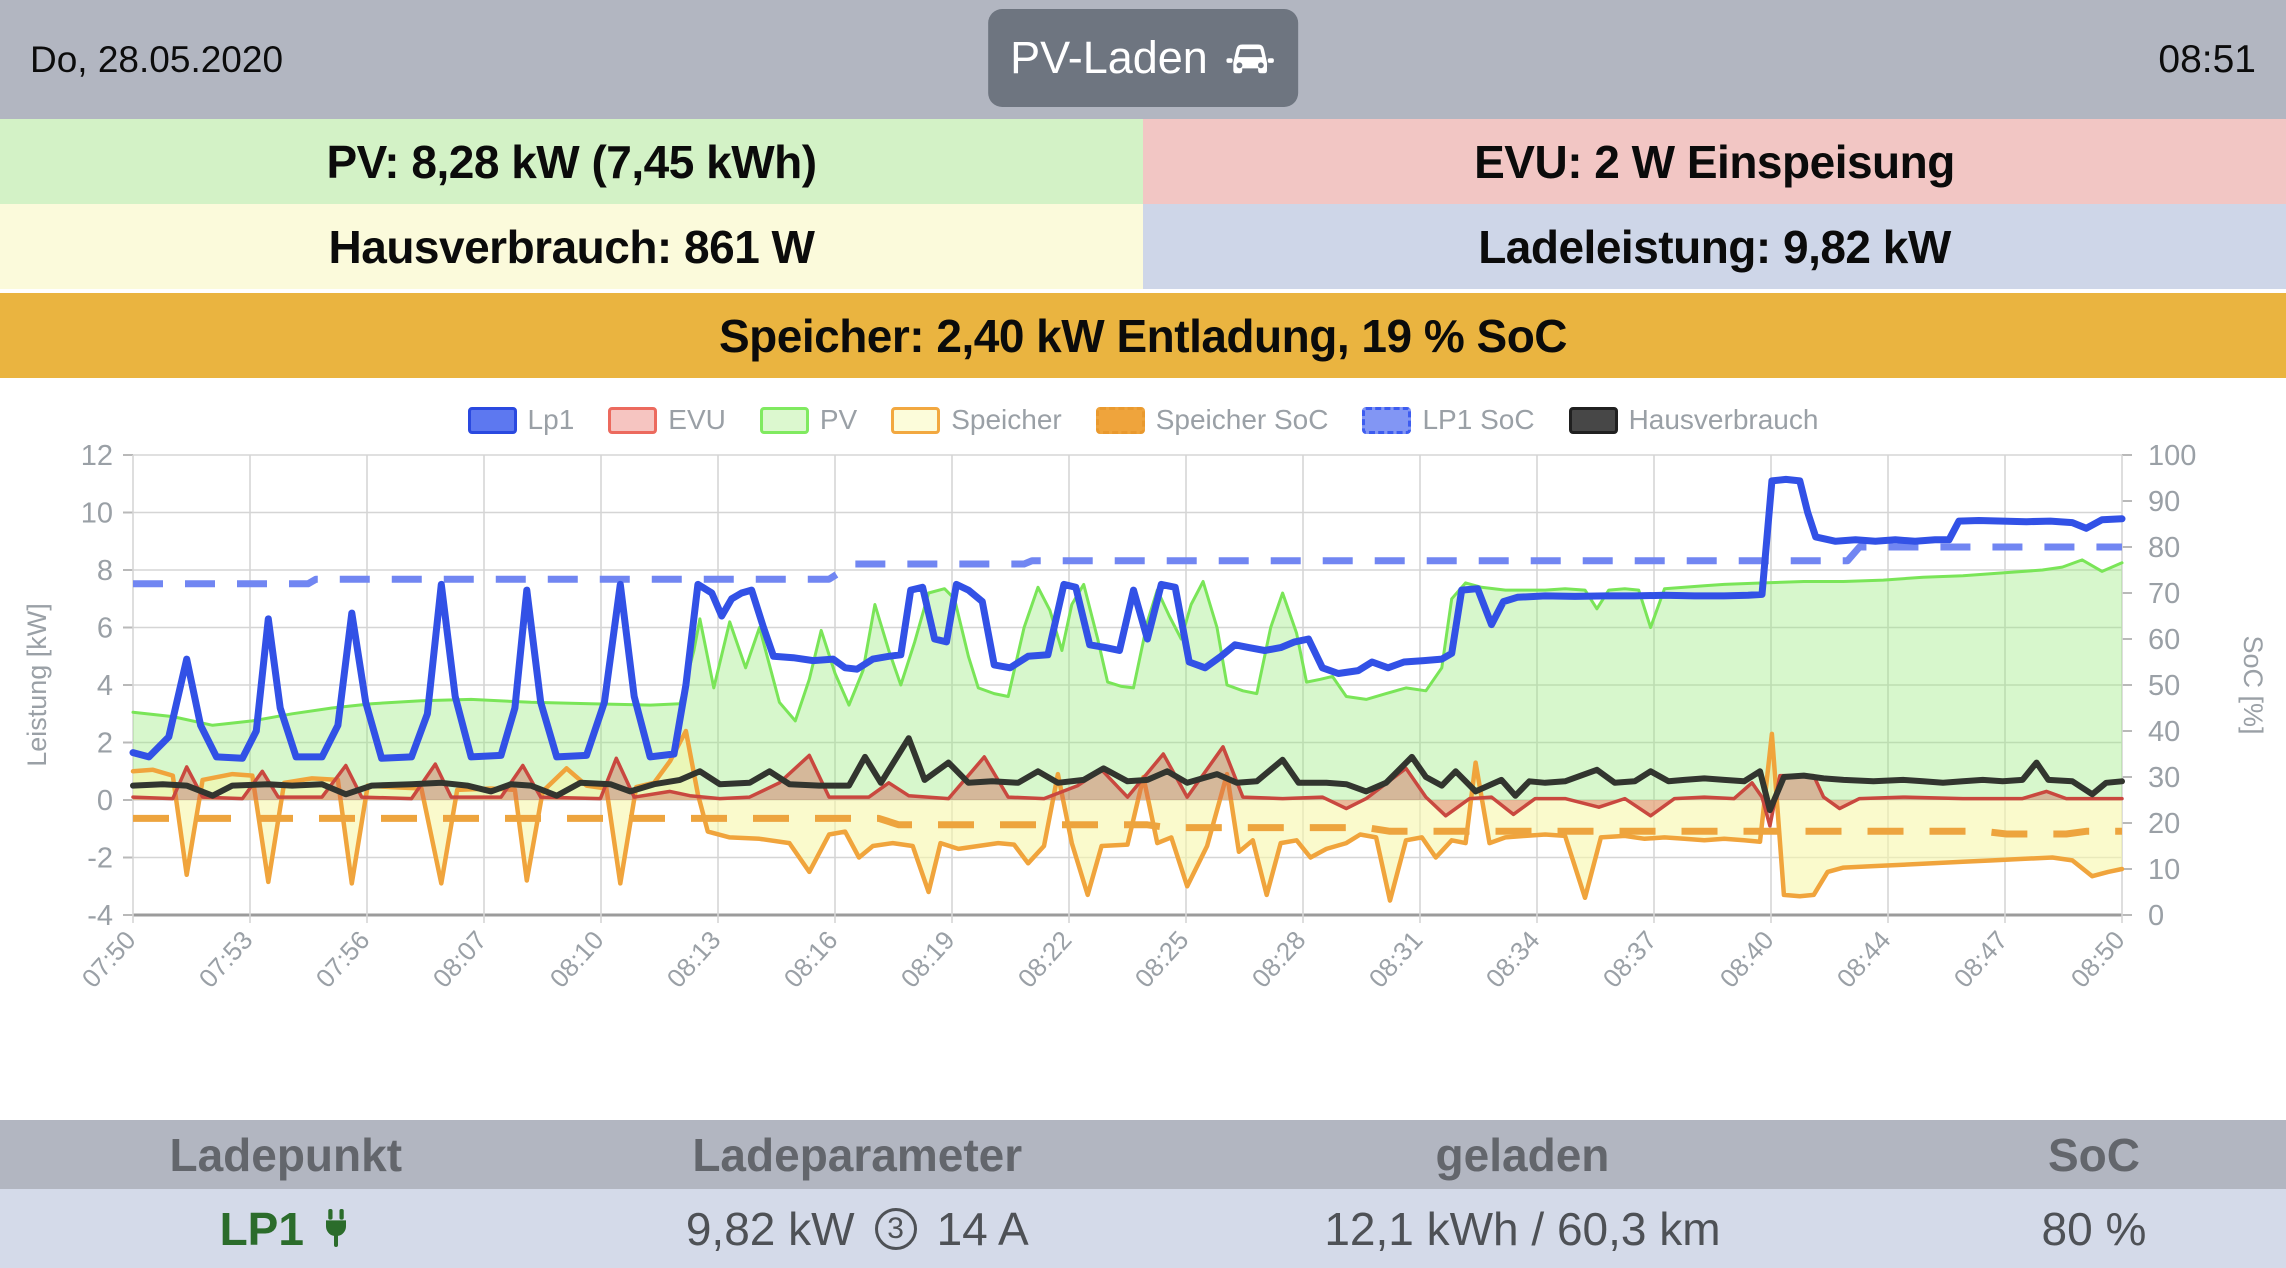  Describe the element at coordinates (1127, 565) in the screenshot. I see `series-lp1-soc` at that location.